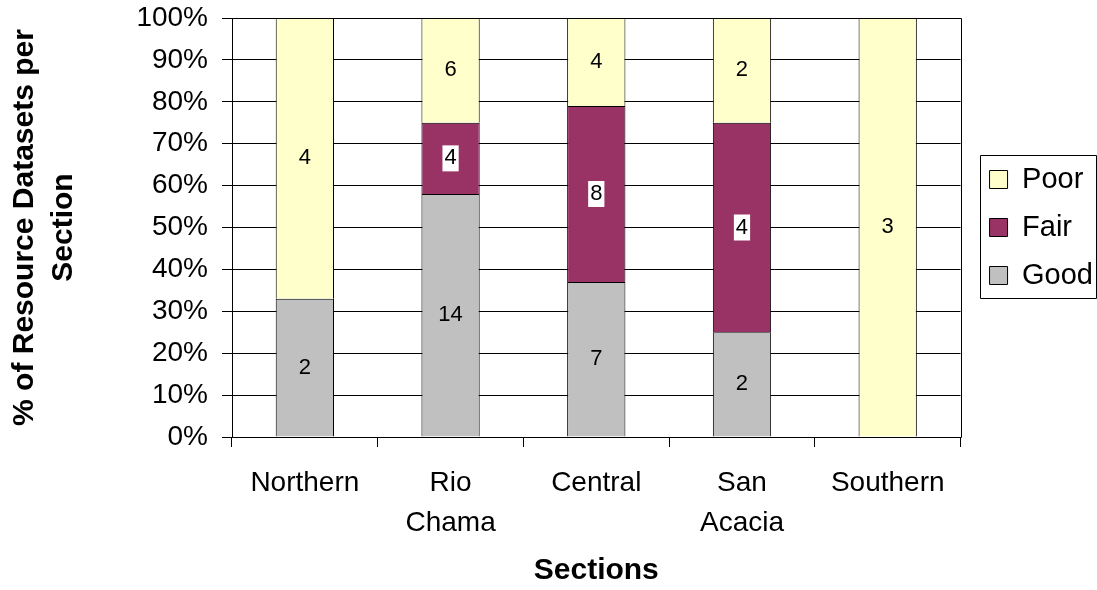 The width and height of the screenshot is (1097, 590). I want to click on x-axis-title: Sections, so click(596, 569).